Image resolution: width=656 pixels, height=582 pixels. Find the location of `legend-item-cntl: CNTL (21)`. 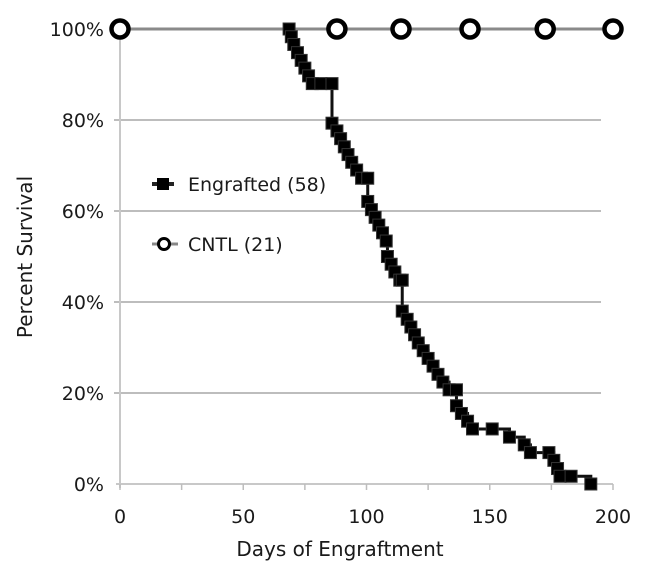

legend-item-cntl: CNTL (21) is located at coordinates (217, 245).